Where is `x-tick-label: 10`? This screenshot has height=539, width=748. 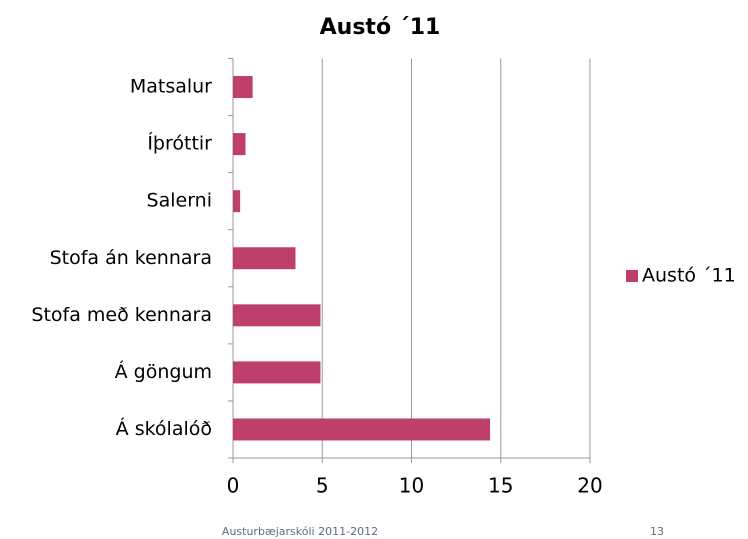
x-tick-label: 10 is located at coordinates (411, 486).